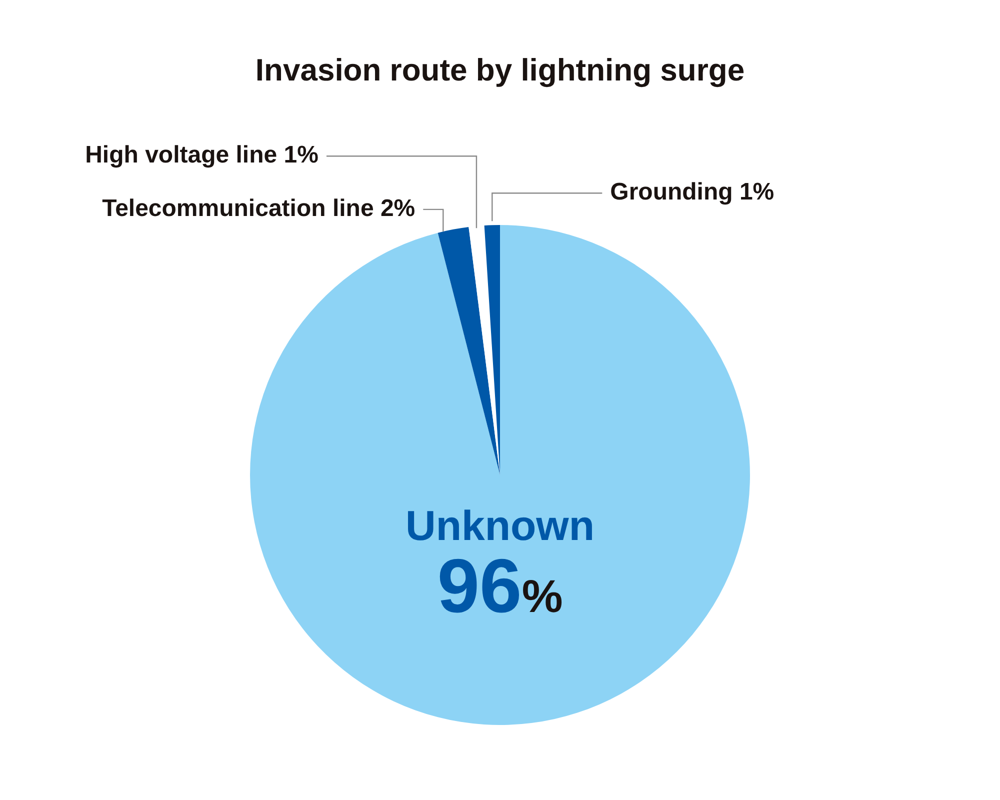 The width and height of the screenshot is (1000, 800). I want to click on chart-title: Invasion route by lightning surge, so click(500, 70).